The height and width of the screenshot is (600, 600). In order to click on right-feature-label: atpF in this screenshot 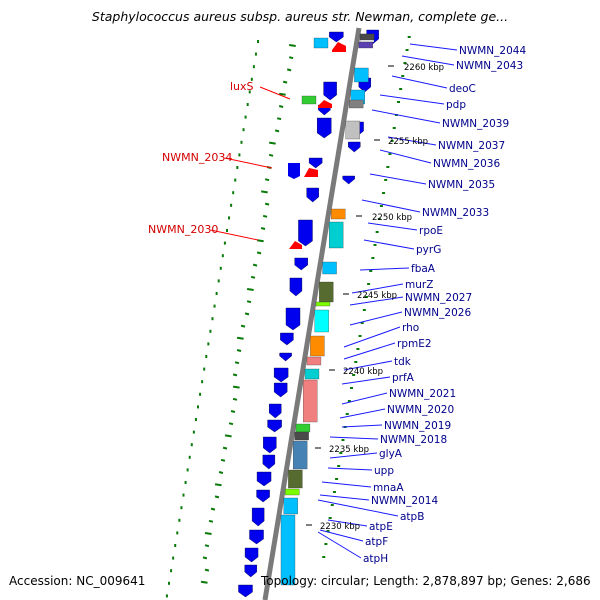, I will do `click(376, 542)`.